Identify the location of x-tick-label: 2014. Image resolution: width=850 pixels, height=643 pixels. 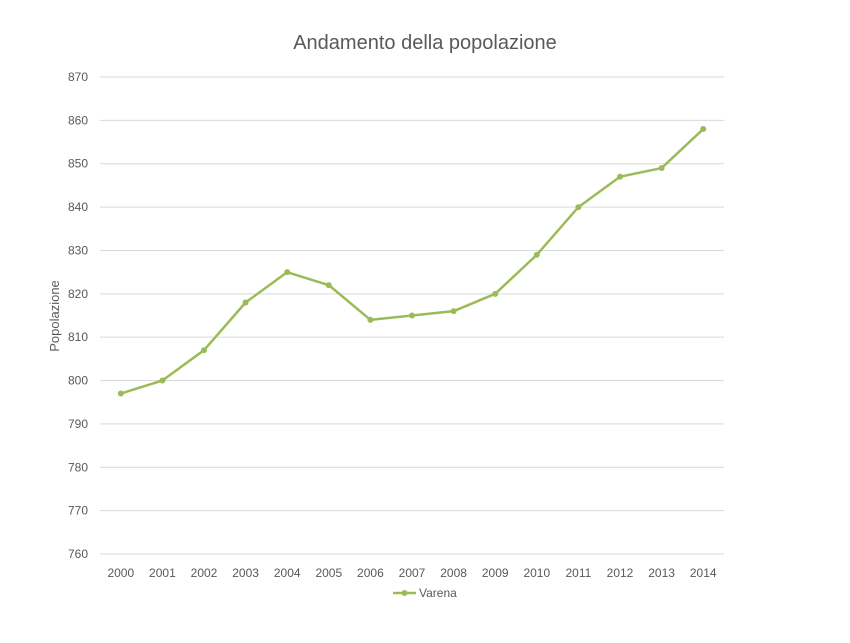
(703, 573).